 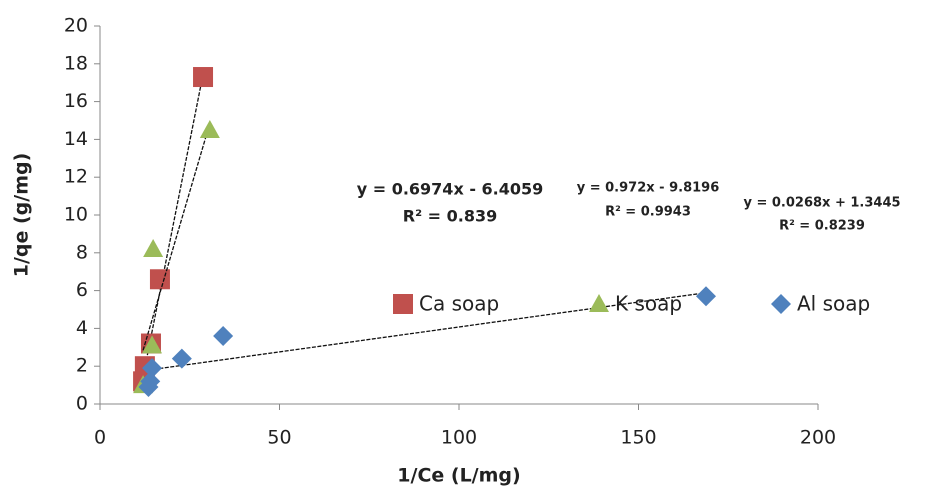 I want to click on y-tick-label: 2, so click(x=82, y=366).